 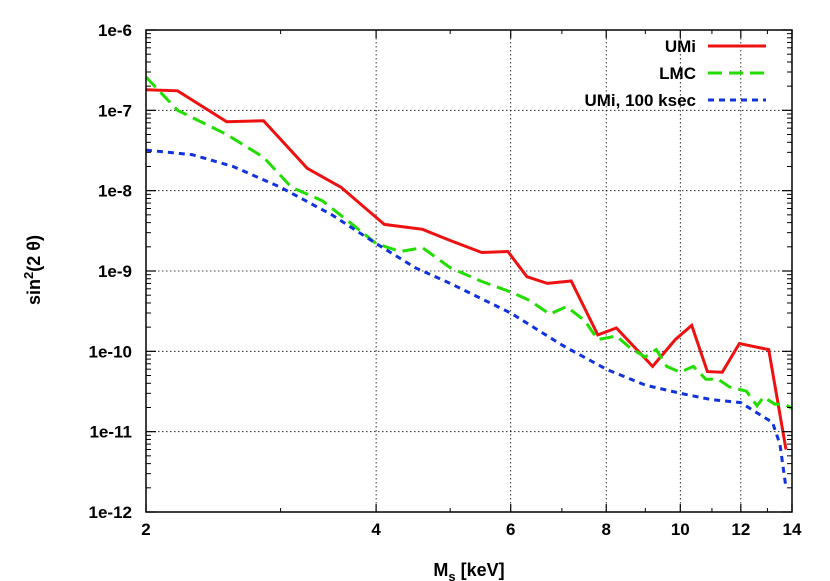 I want to click on x-tick-label: 12, so click(x=740, y=529).